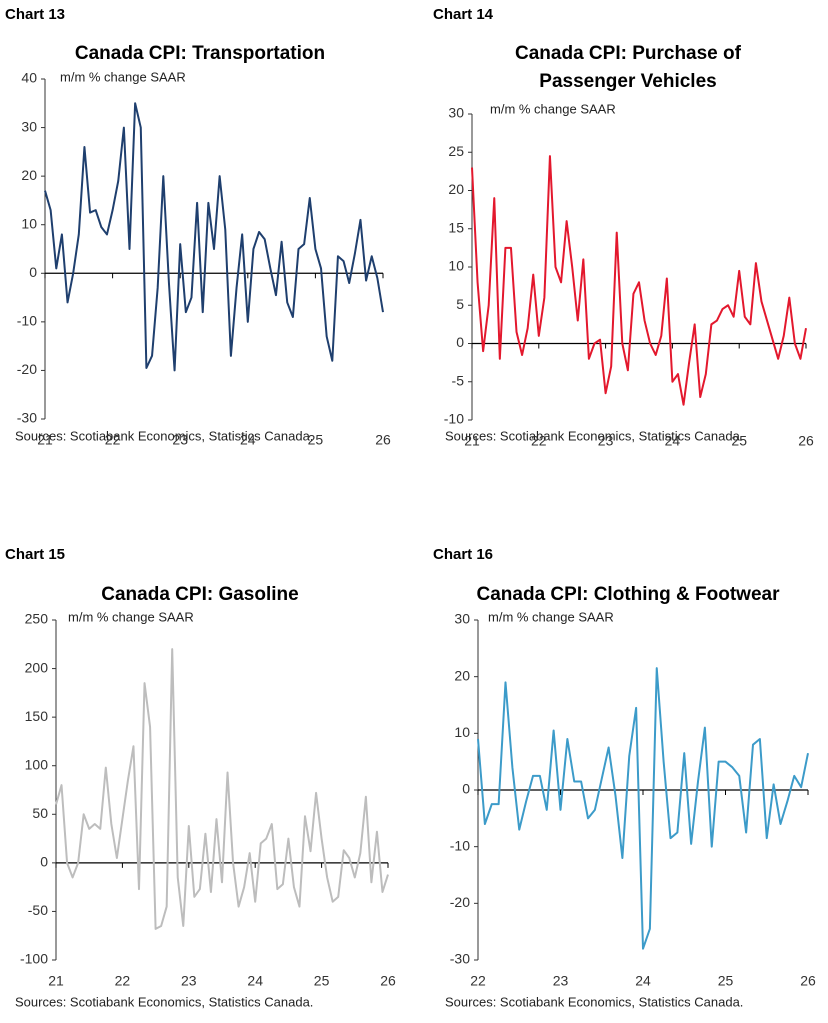  What do you see at coordinates (40, 813) in the screenshot?
I see `y-tick-label: 50` at bounding box center [40, 813].